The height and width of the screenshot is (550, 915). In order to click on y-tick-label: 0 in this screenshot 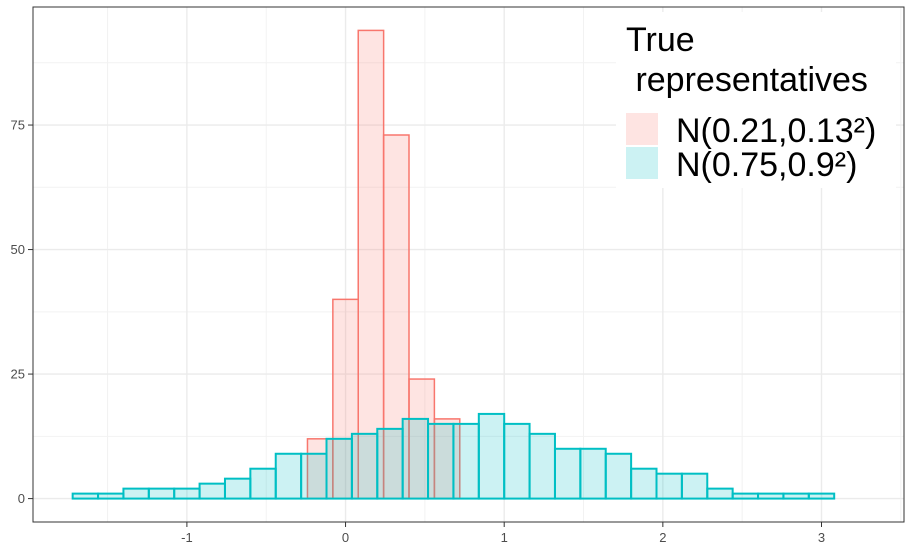, I will do `click(21, 498)`.